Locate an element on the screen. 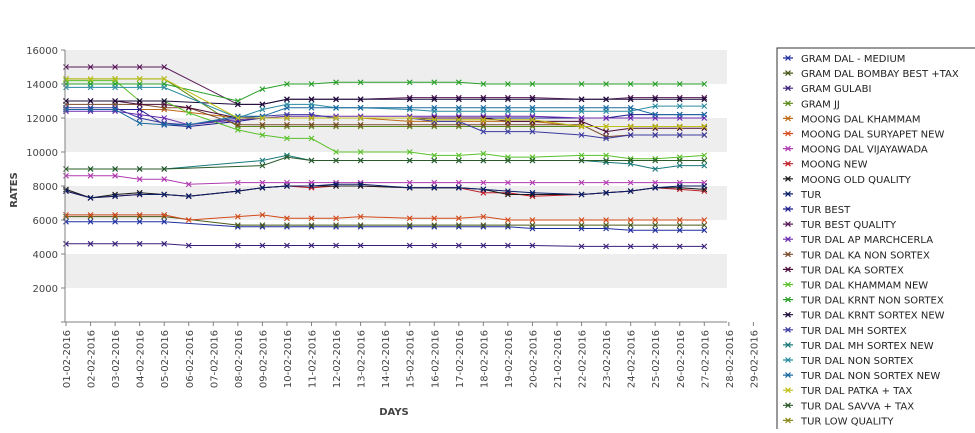  series-moong-dal-vijayawada is located at coordinates (385, 180).